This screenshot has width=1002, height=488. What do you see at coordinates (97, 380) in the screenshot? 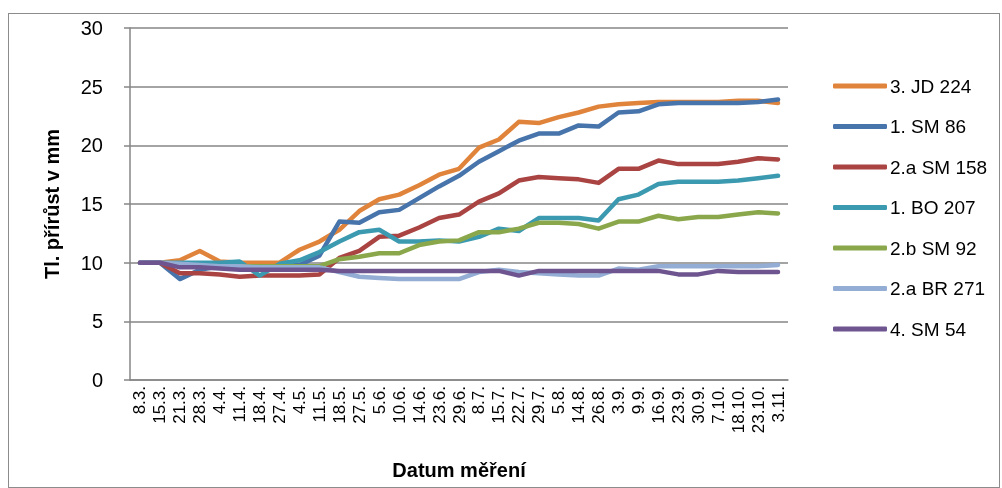
I see `y-tick-label: 0` at bounding box center [97, 380].